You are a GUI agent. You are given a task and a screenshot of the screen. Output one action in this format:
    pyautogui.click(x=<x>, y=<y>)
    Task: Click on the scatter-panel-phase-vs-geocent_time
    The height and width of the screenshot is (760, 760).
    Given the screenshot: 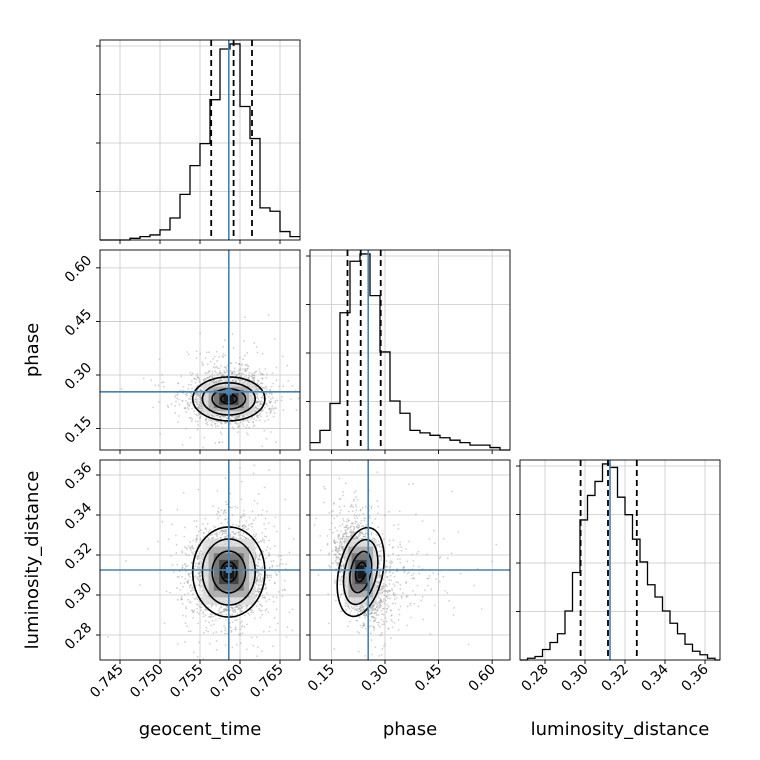 What is the action you would take?
    pyautogui.click(x=198, y=351)
    